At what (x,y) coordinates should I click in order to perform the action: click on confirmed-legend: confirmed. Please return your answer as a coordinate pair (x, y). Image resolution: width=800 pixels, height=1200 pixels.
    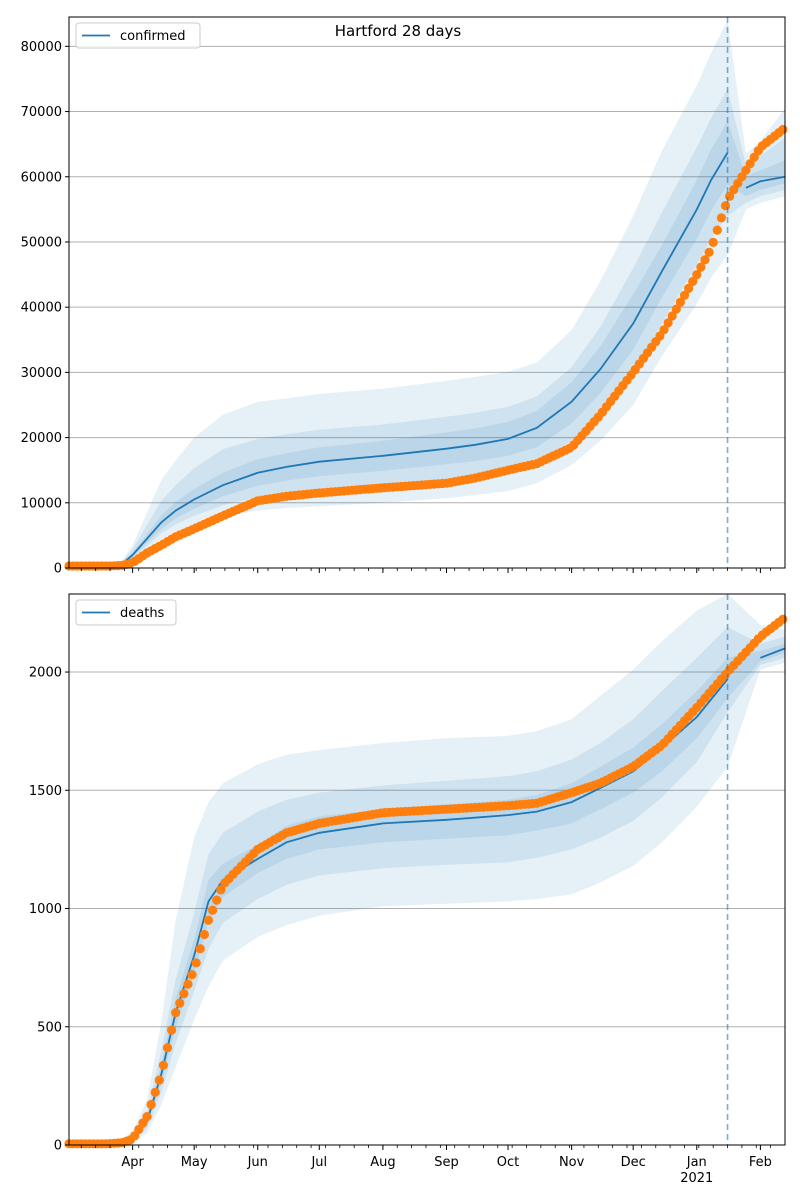
    Looking at the image, I should click on (138, 35).